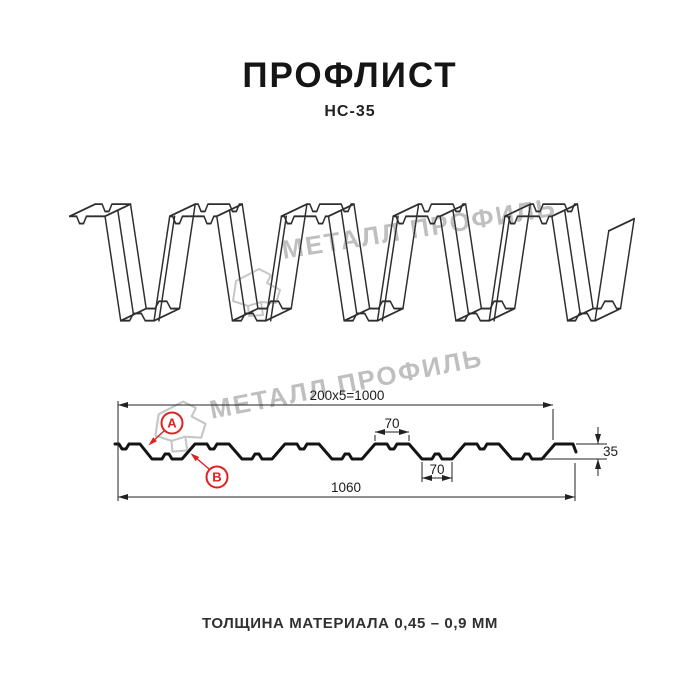 The width and height of the screenshot is (700, 700). I want to click on dim-flange-width-label: 70, so click(391, 423).